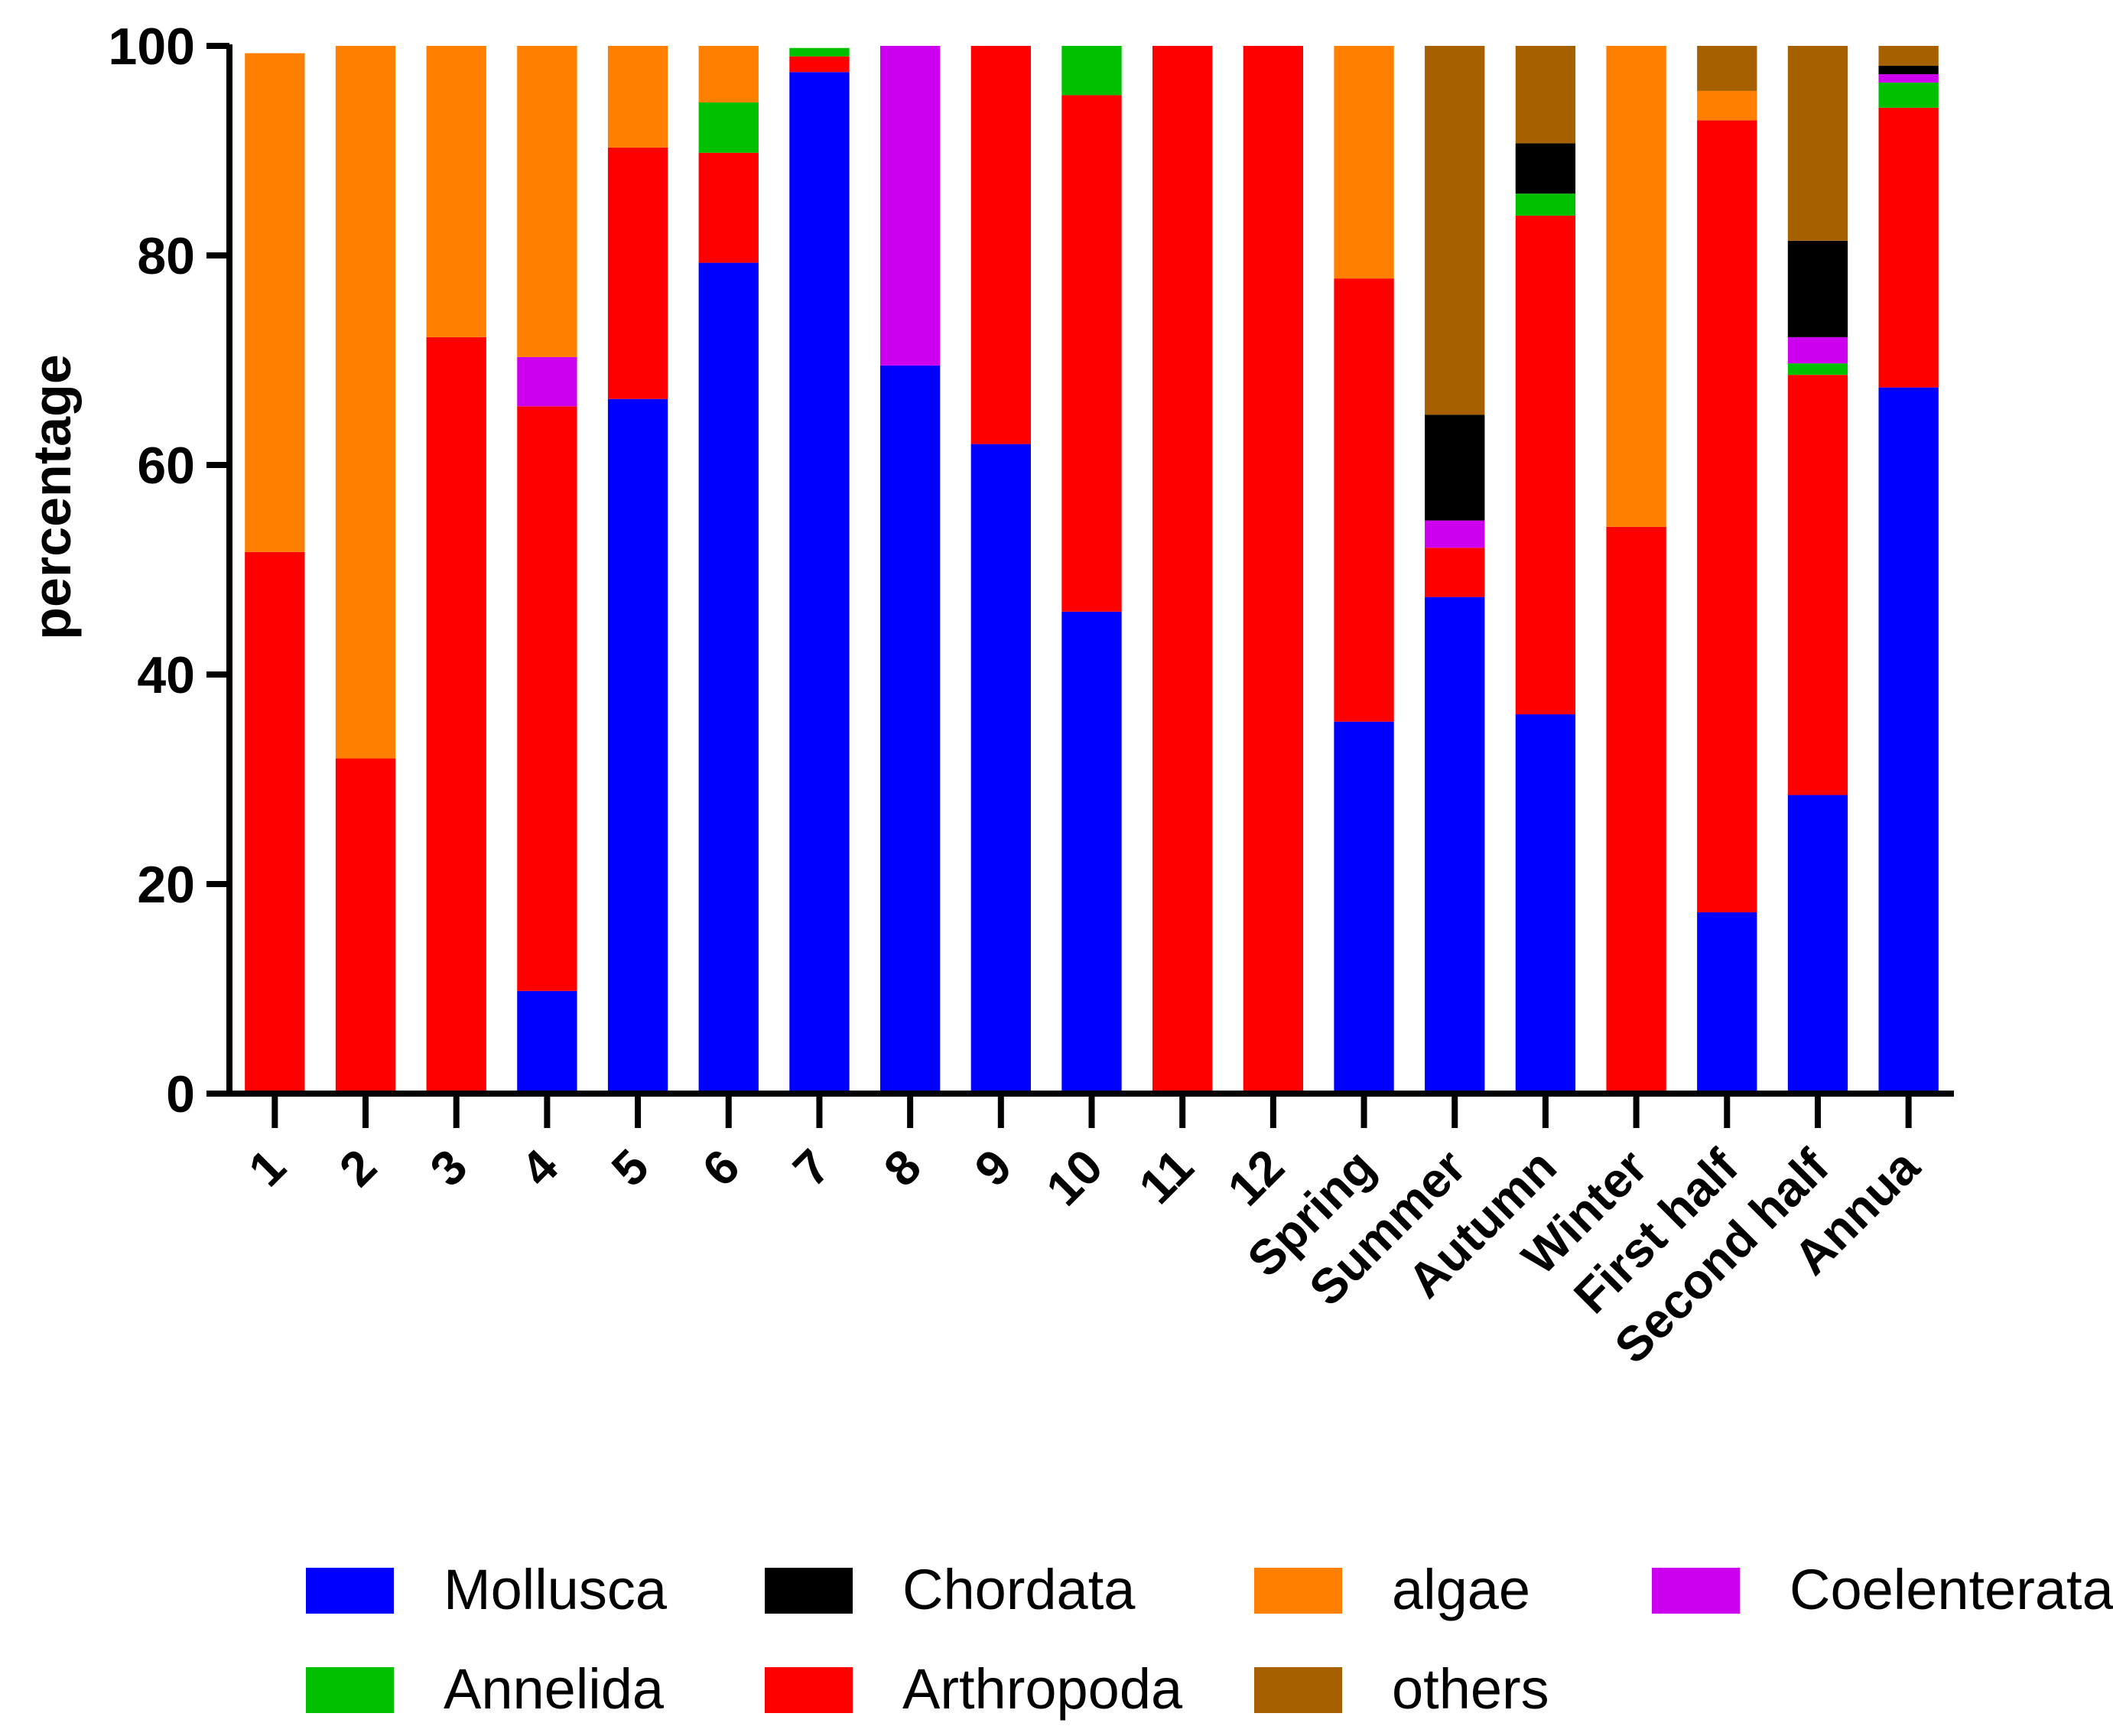 The image size is (2113, 1736). What do you see at coordinates (721, 1168) in the screenshot?
I see `x-tick-label-6: 6` at bounding box center [721, 1168].